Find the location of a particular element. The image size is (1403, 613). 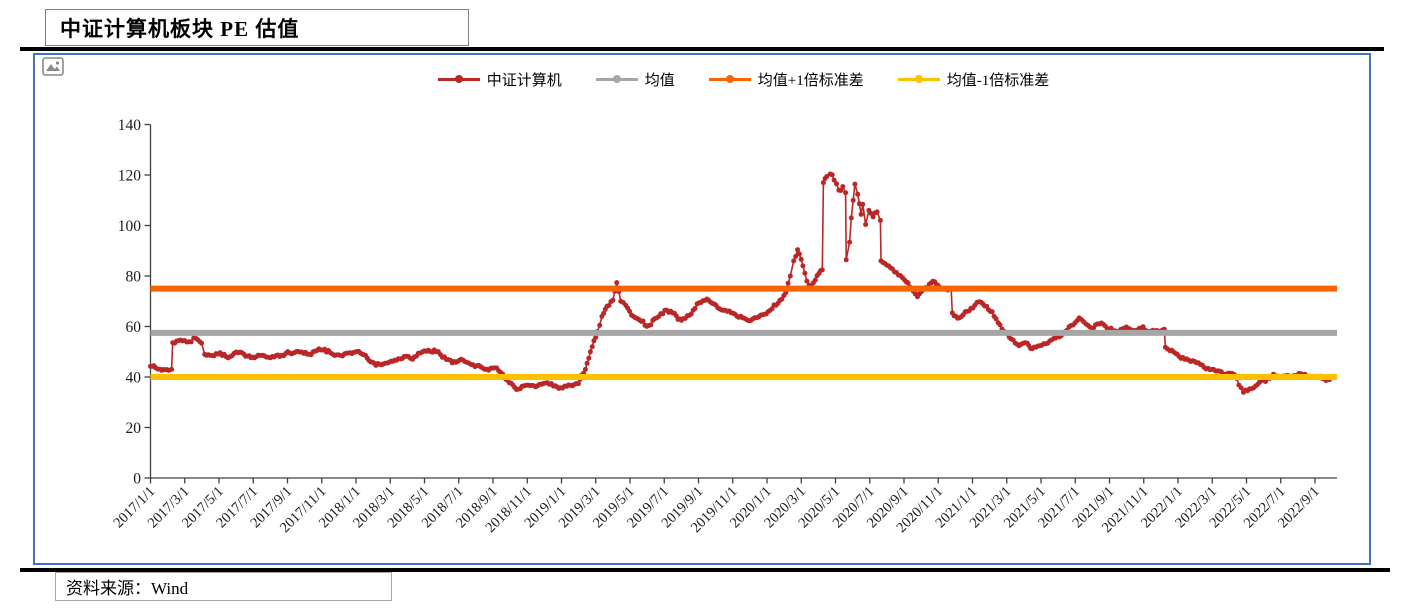

legend-item-mean-minus-1sd: 均值-1倍标准差 is located at coordinates (973, 79).